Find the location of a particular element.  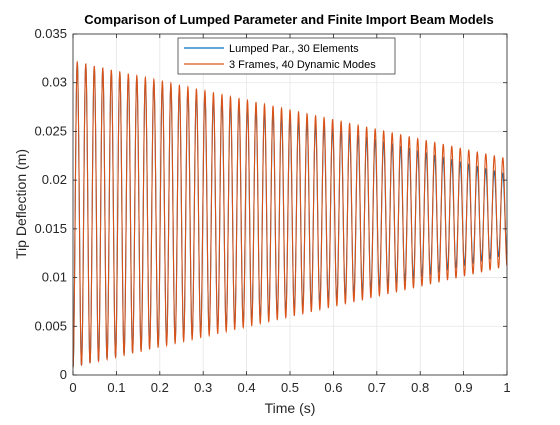

y-tick-label: 0.005 is located at coordinates (50, 325).